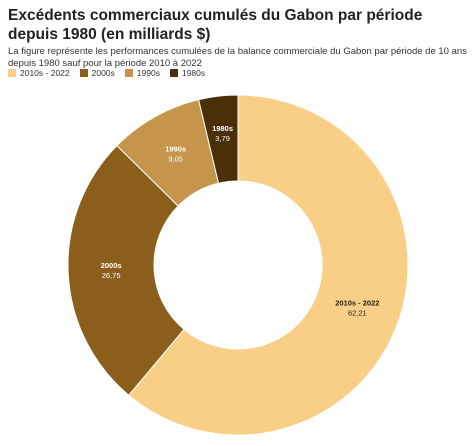 This screenshot has width=474, height=446. Describe the element at coordinates (357, 302) in the screenshot. I see `slice-category: 2010s - 2022` at that location.